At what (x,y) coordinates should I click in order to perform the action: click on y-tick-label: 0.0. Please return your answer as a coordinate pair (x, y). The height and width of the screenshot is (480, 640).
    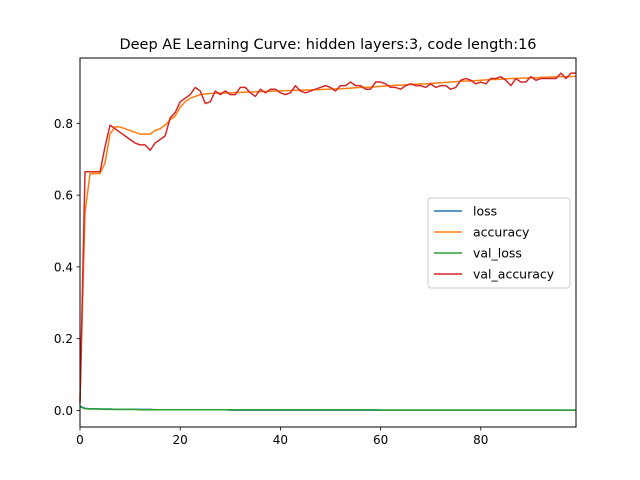
    Looking at the image, I should click on (63, 411).